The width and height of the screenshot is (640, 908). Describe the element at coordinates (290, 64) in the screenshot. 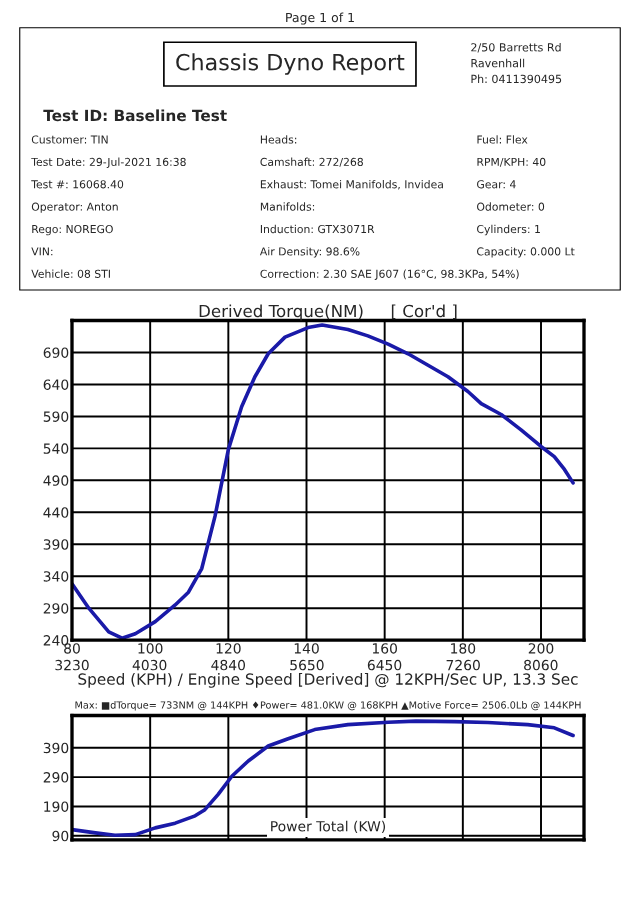

I see `text: Chassis Dyno Report` at that location.